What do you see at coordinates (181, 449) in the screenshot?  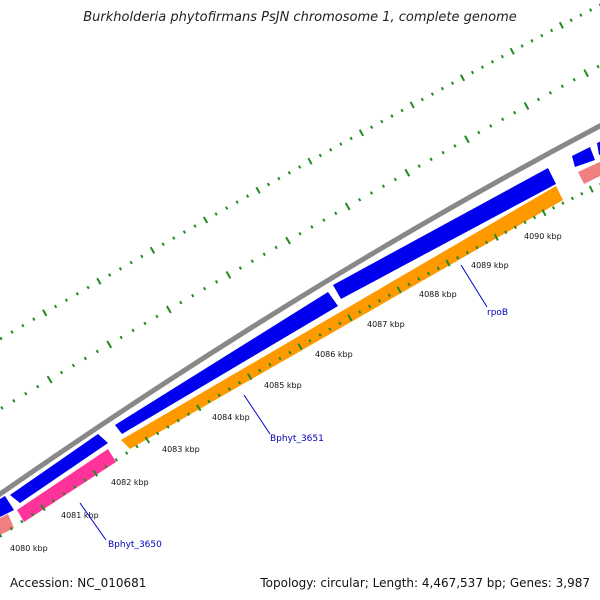 I see `tick-label-4083: 4083 kbp` at bounding box center [181, 449].